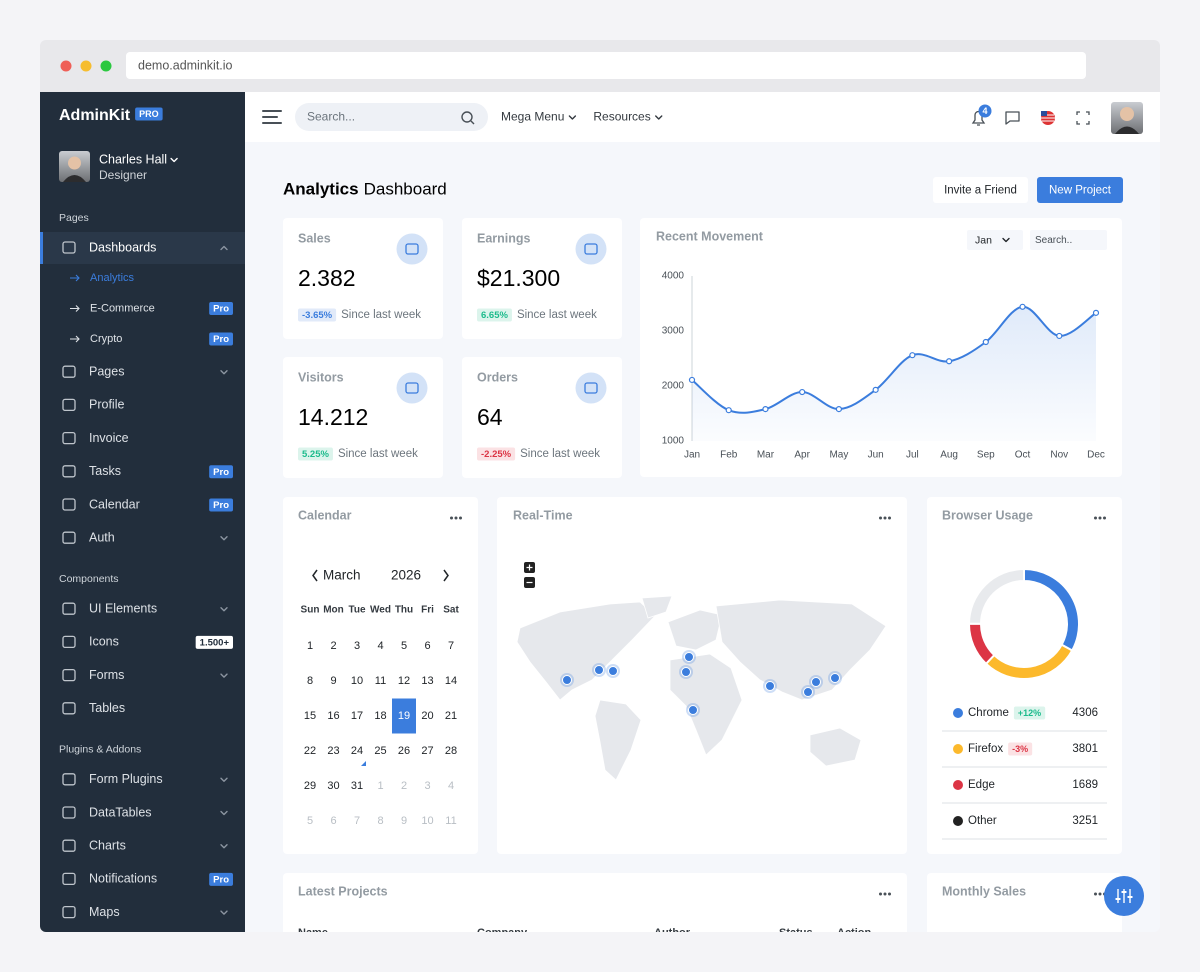 The image size is (1200, 972). I want to click on nav-item: Forms, so click(106, 675).